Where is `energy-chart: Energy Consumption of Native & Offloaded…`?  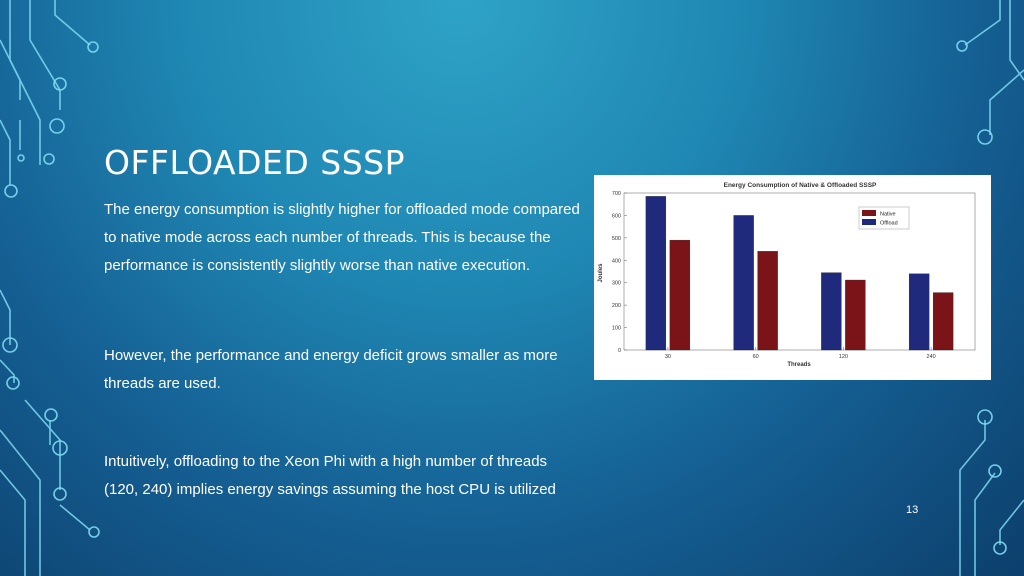
energy-chart: Energy Consumption of Native & Offloaded… is located at coordinates (792, 277).